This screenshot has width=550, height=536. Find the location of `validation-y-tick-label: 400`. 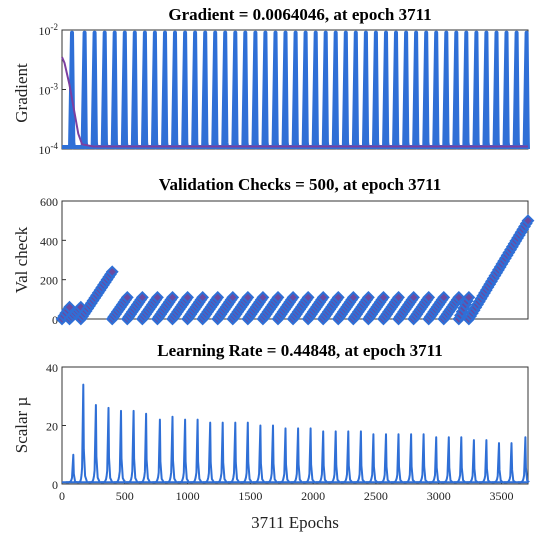

validation-y-tick-label: 400 is located at coordinates (49, 241).